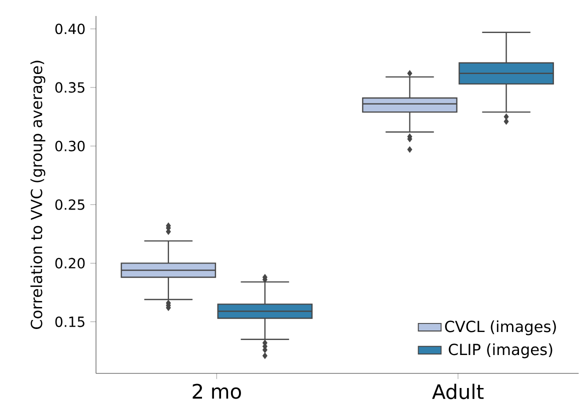 The image size is (588, 419). Describe the element at coordinates (69, 322) in the screenshot. I see `y-tick-label: 0.15` at that location.